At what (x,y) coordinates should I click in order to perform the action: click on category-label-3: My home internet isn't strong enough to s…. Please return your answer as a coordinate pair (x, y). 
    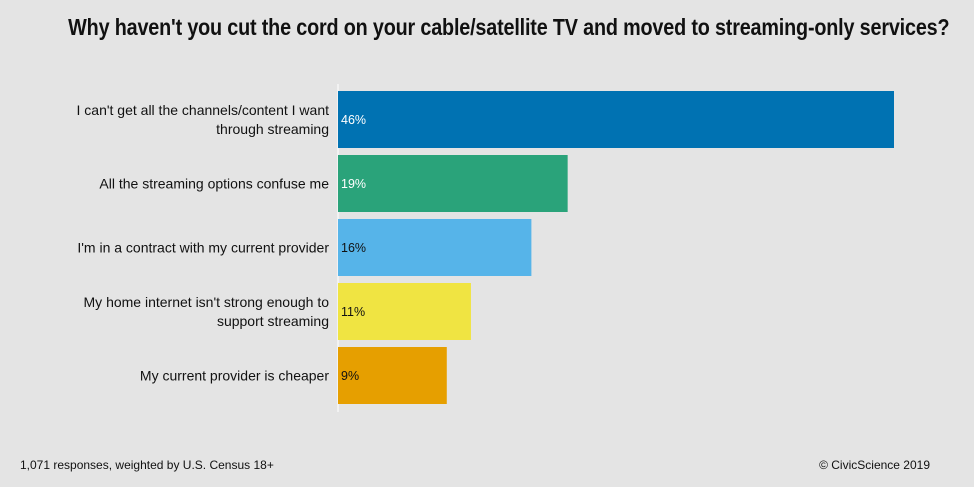
    Looking at the image, I should click on (207, 311).